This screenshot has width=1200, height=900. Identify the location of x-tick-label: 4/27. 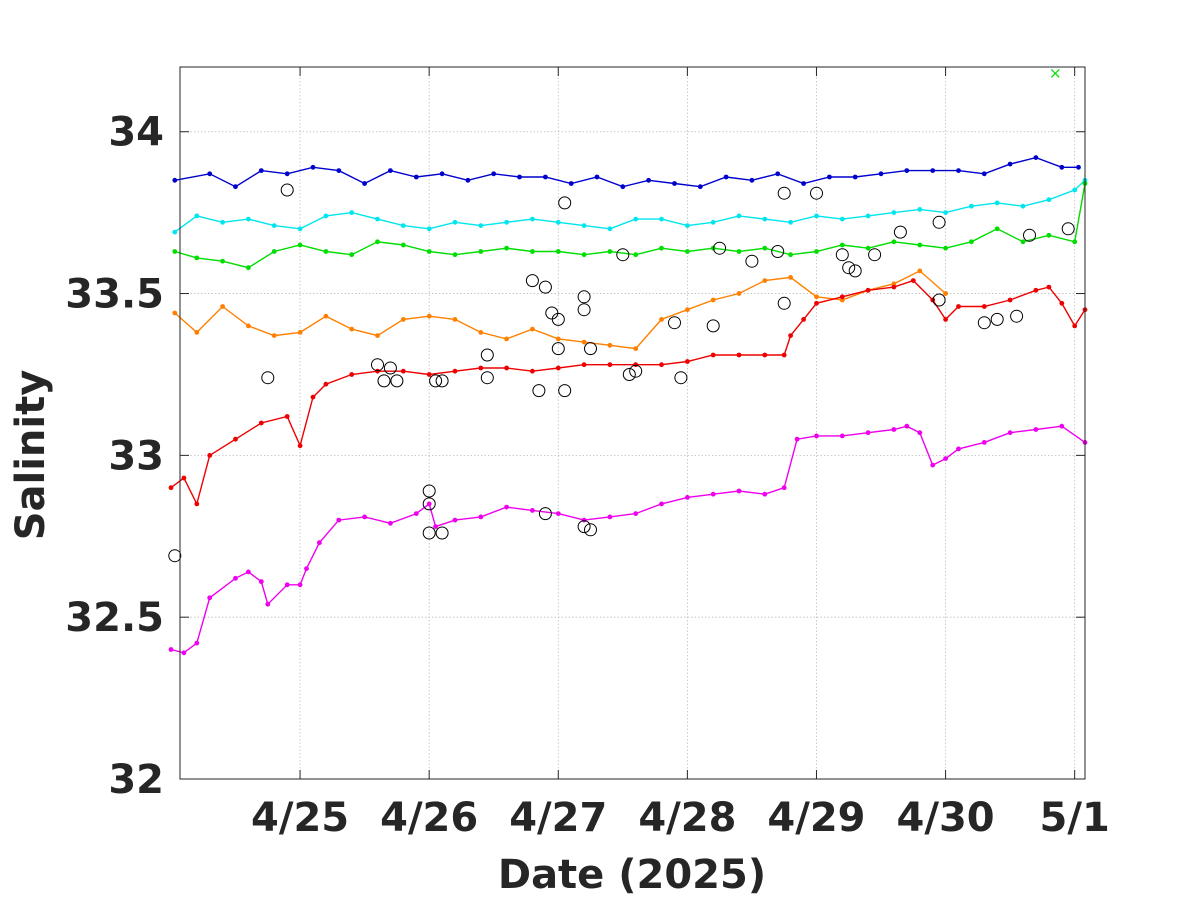
(558, 818).